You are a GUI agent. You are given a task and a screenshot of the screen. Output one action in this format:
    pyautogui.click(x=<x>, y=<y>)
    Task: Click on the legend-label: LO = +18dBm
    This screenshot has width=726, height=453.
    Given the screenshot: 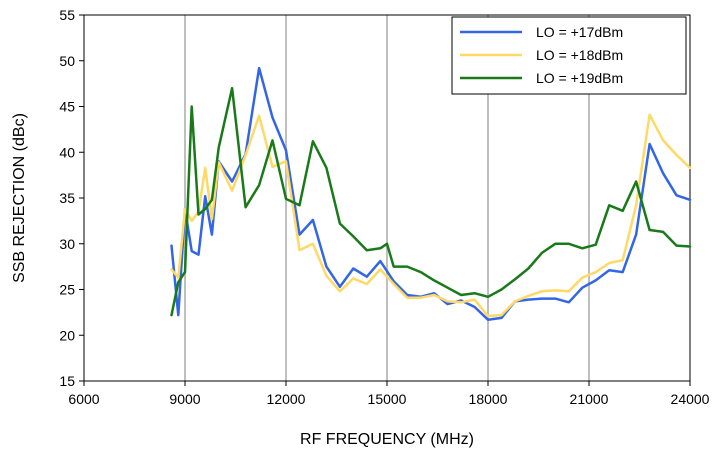 What is the action you would take?
    pyautogui.click(x=579, y=55)
    